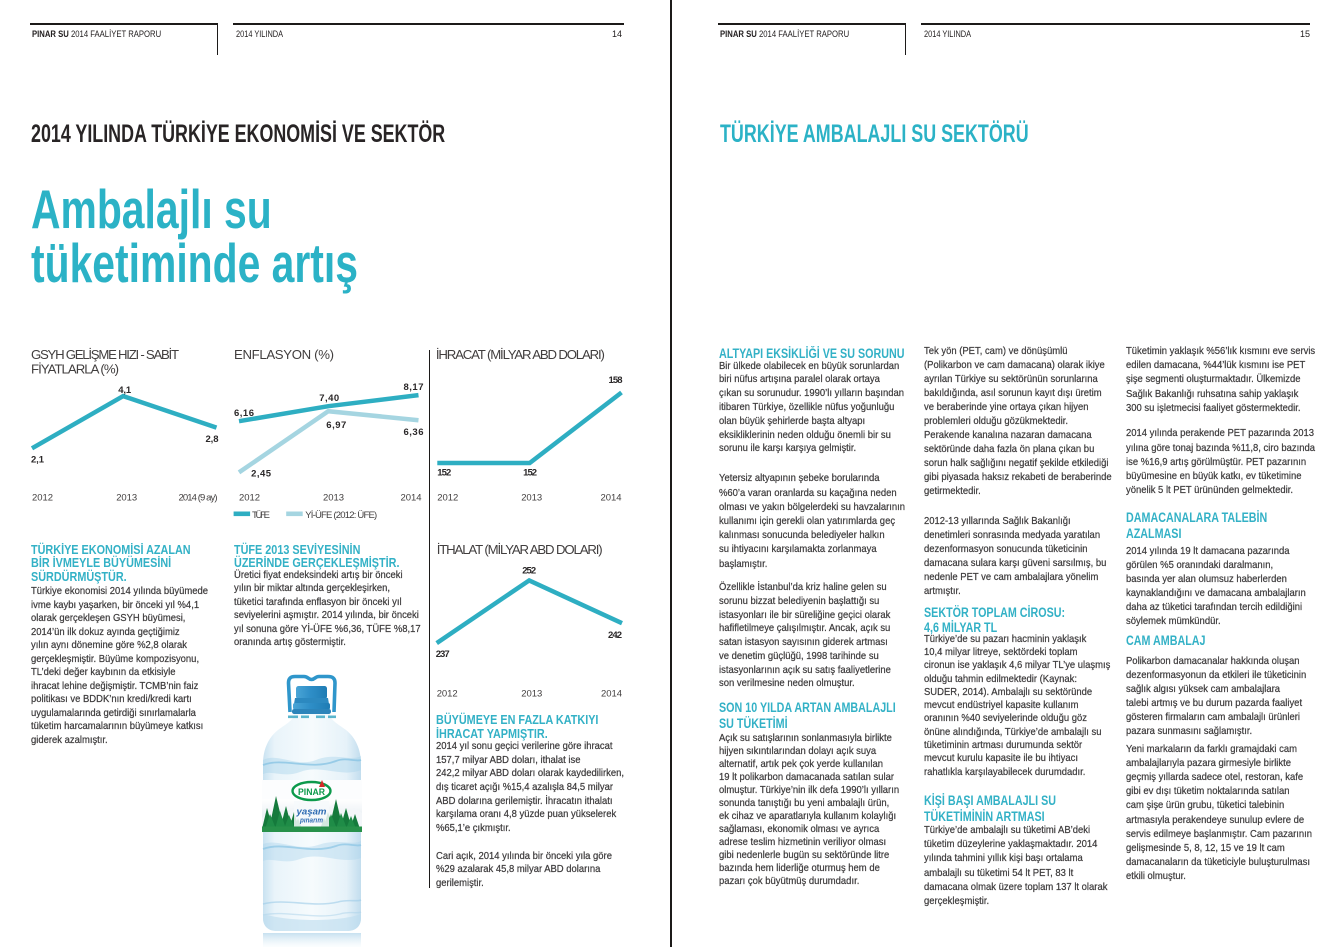 This screenshot has height=947, width=1340. I want to click on svg-text: 4,1, so click(125, 390).